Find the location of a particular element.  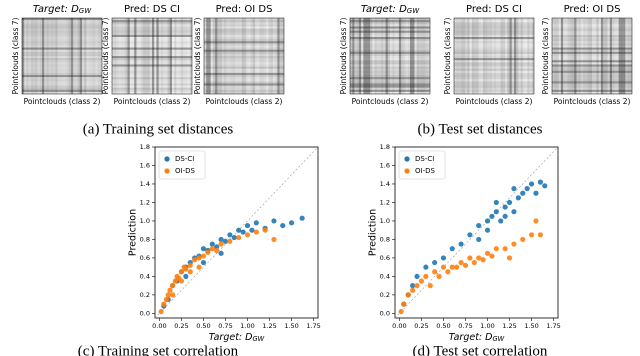

heatmap-xlabel: Pointclouds (class 2) is located at coordinates (152, 101).